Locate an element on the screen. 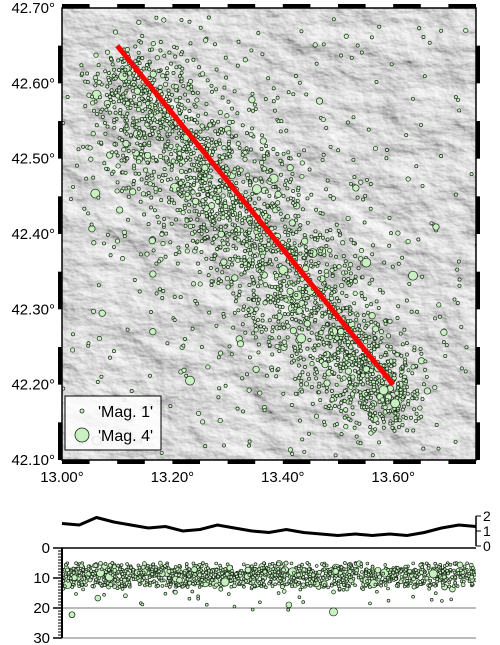  lat-tick-label: 42.40° is located at coordinates (33, 234).